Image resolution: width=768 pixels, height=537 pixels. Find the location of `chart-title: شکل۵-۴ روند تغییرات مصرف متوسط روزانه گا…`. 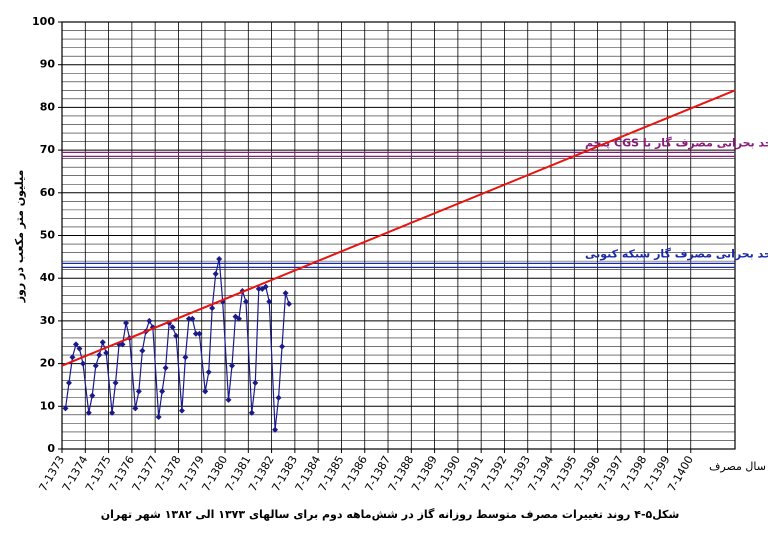

chart-title: شکل۵-۴ روند تغییرات مصرف متوسط روزانه گا… is located at coordinates (390, 514).